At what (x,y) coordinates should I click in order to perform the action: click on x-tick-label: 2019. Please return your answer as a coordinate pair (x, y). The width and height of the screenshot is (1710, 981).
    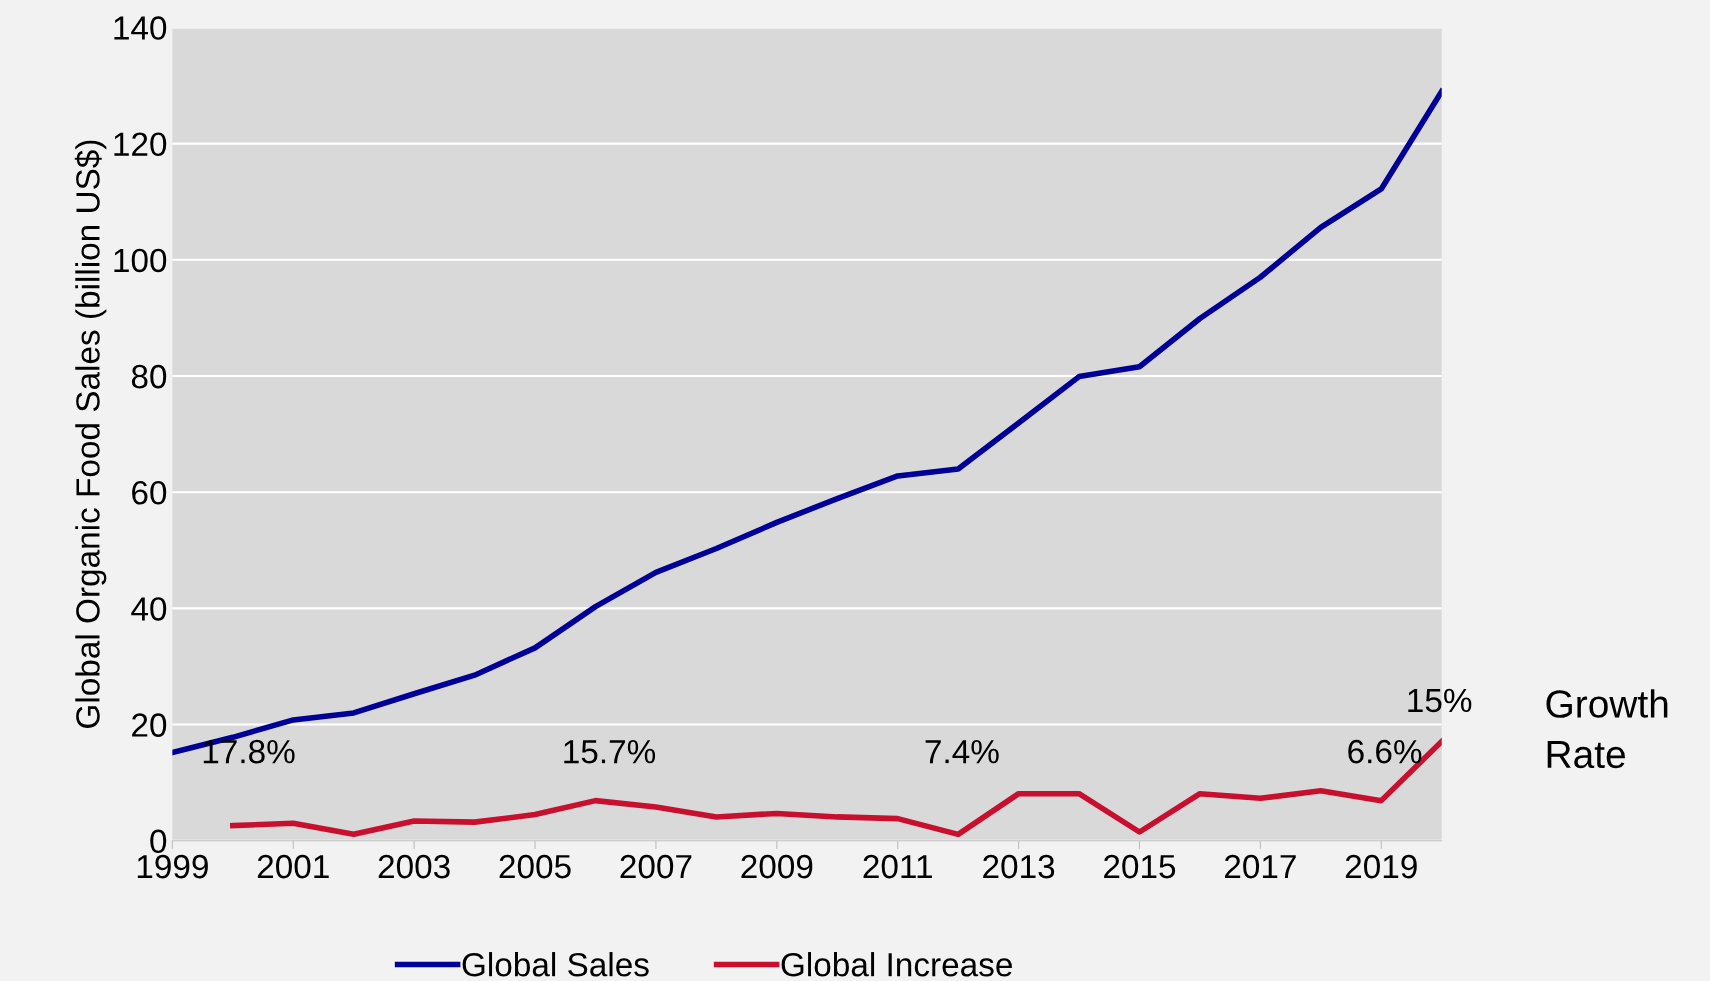
    Looking at the image, I should click on (1381, 866).